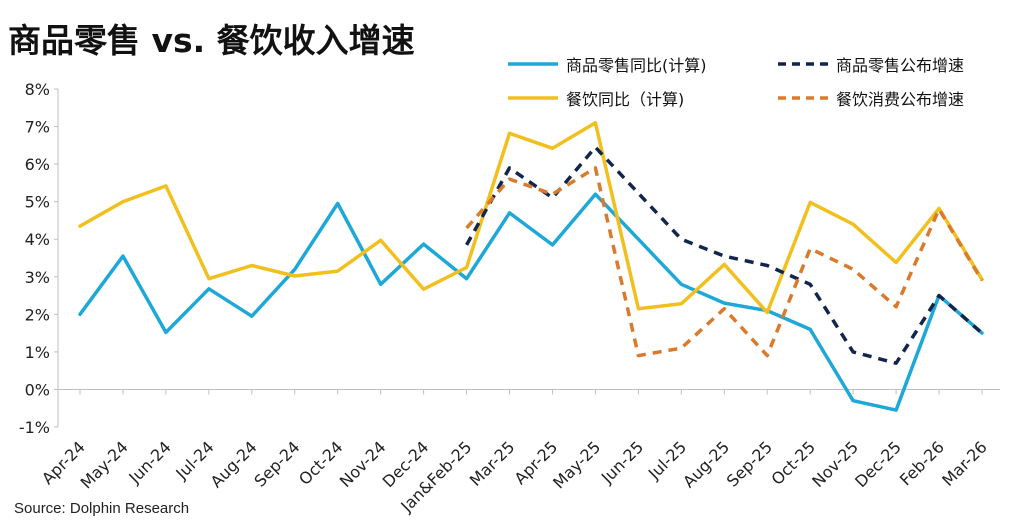 The width and height of the screenshot is (1022, 530). I want to click on x-tick-label: May-25, so click(576, 464).